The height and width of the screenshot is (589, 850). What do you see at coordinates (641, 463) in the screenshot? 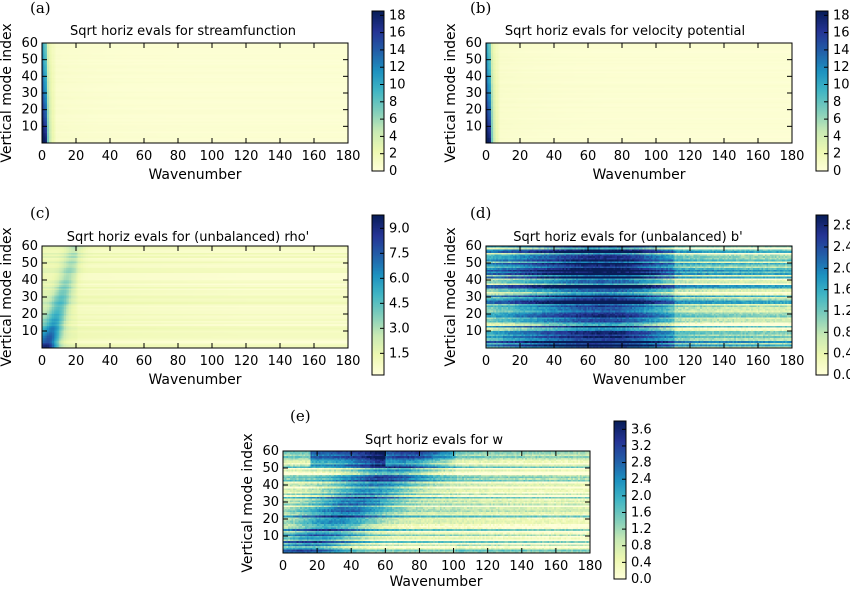
I see `panel-e-colorbar-tick-label: 2.8` at bounding box center [641, 463].